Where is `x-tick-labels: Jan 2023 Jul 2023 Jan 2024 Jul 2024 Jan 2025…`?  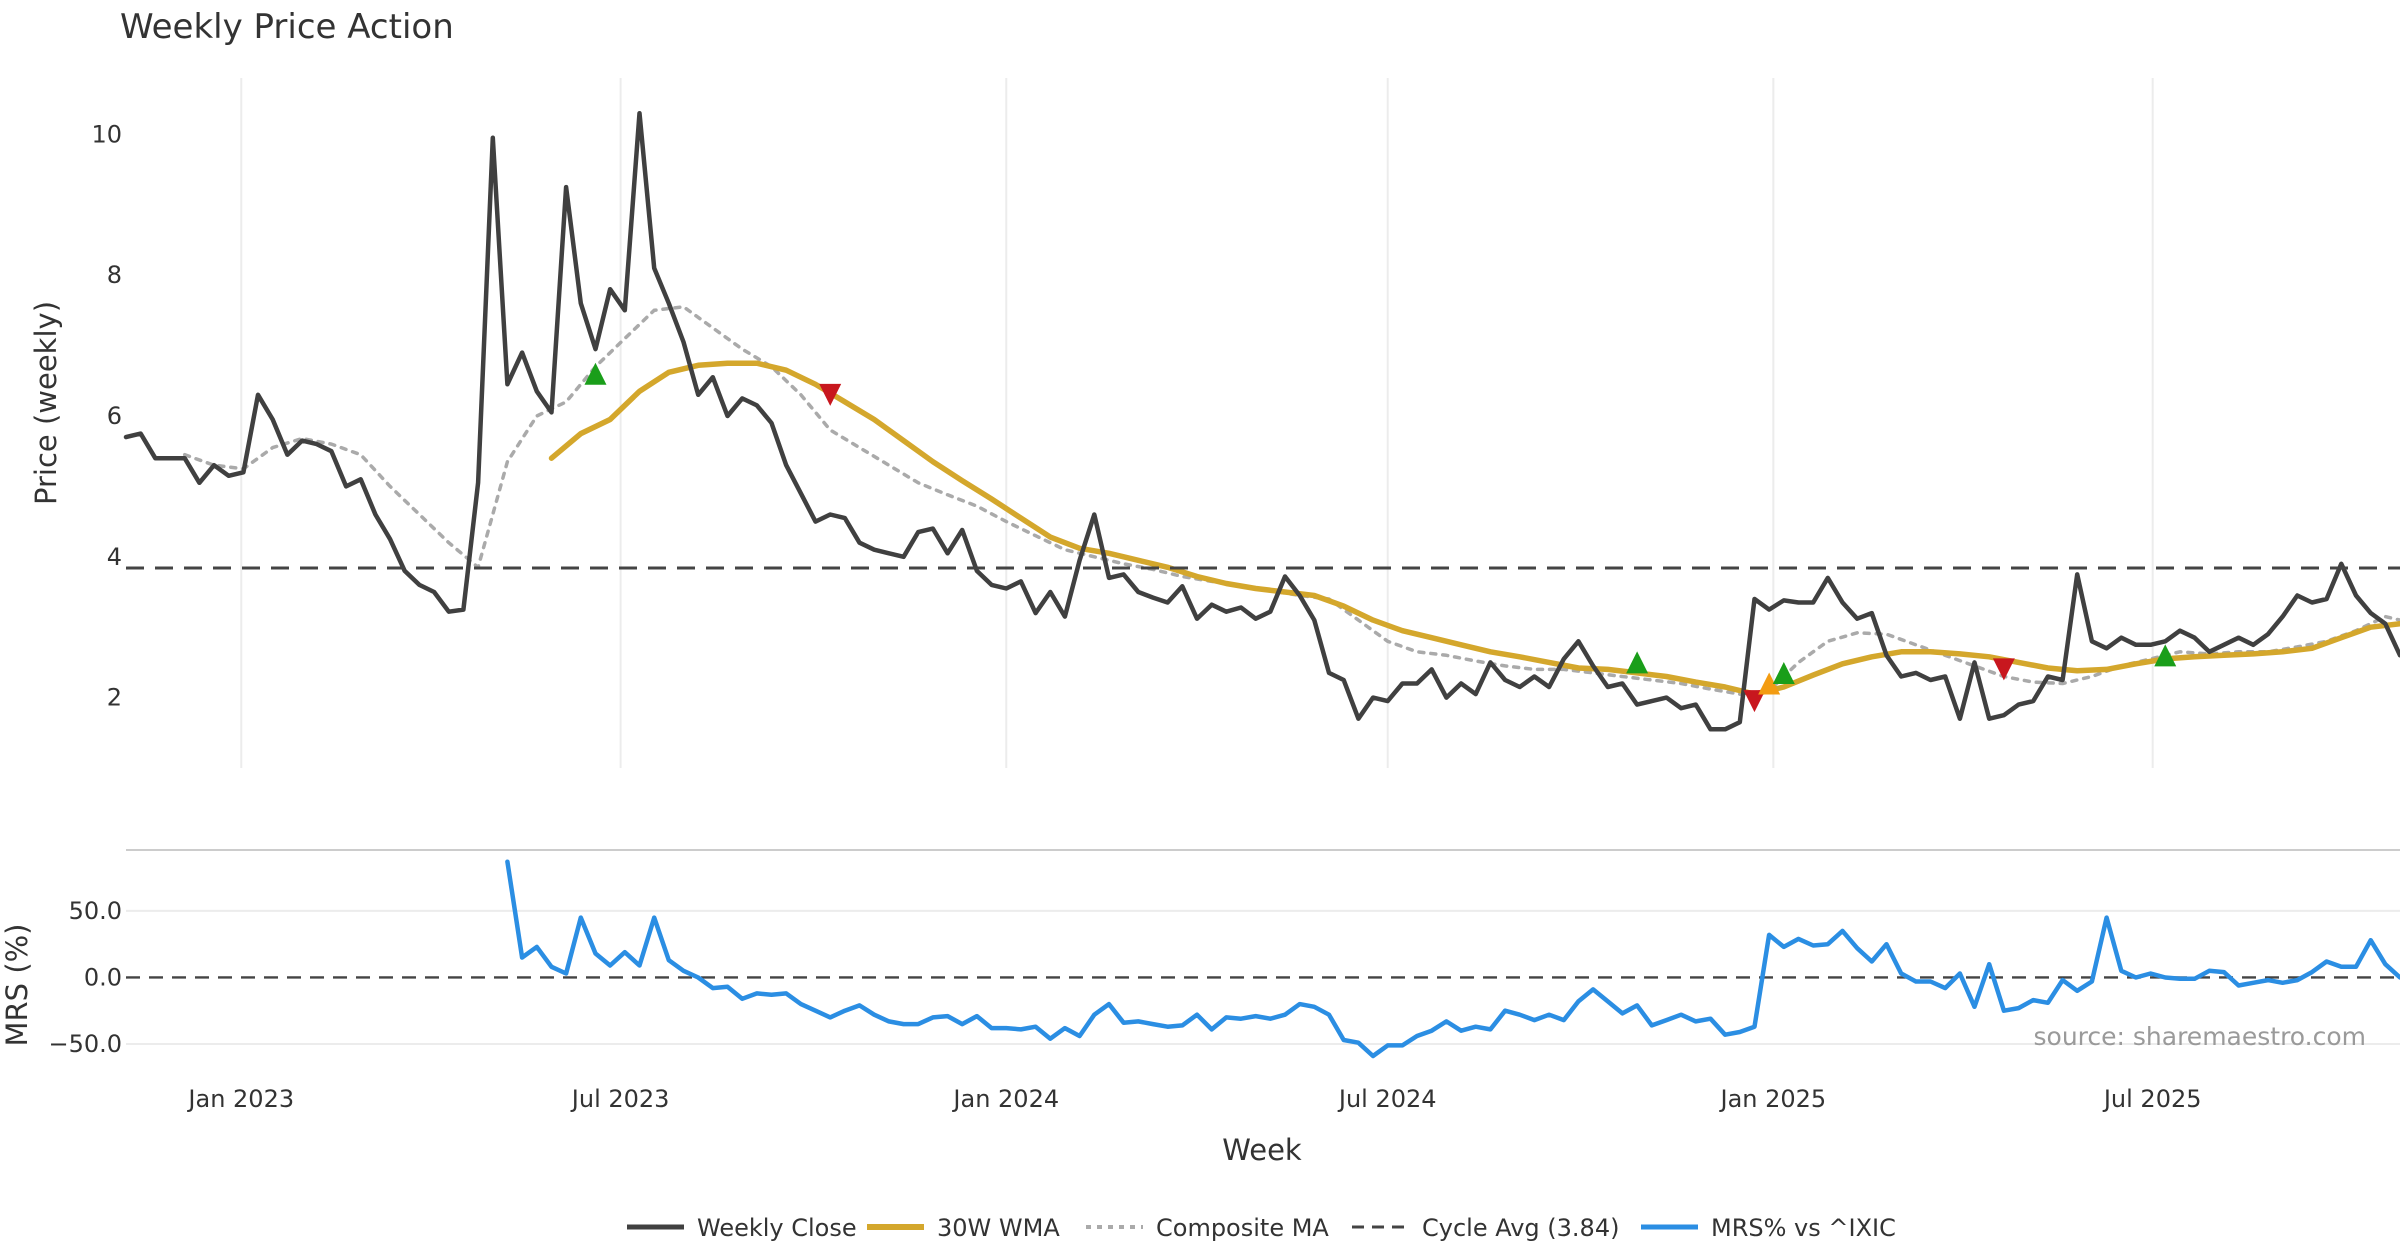
x-tick-labels: Jan 2023 Jul 2023 Jan 2024 Jul 2024 Jan 2025… is located at coordinates (1193, 1099).